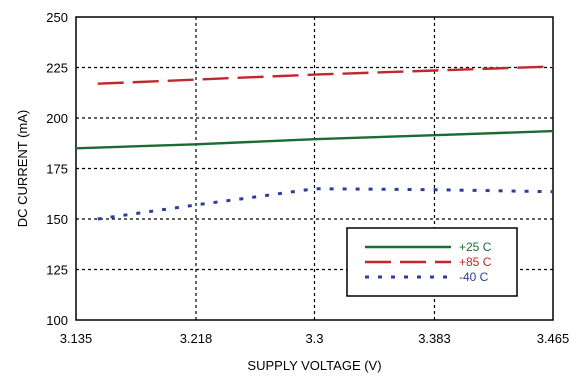 The height and width of the screenshot is (379, 581). Describe the element at coordinates (475, 262) in the screenshot. I see `legend-label-2: +85 C` at that location.